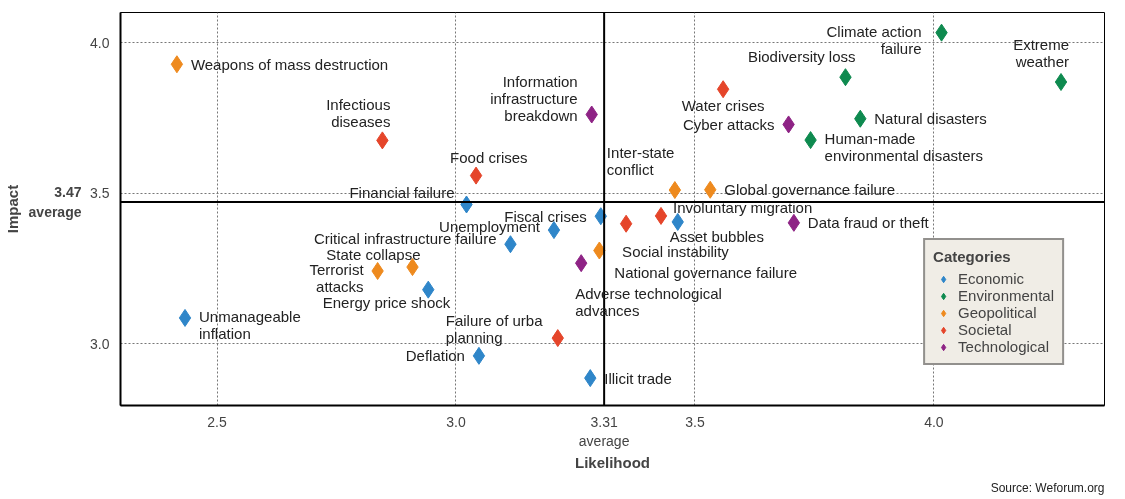  I want to click on annotation: Information infrastructure breakdown, so click(534, 98).